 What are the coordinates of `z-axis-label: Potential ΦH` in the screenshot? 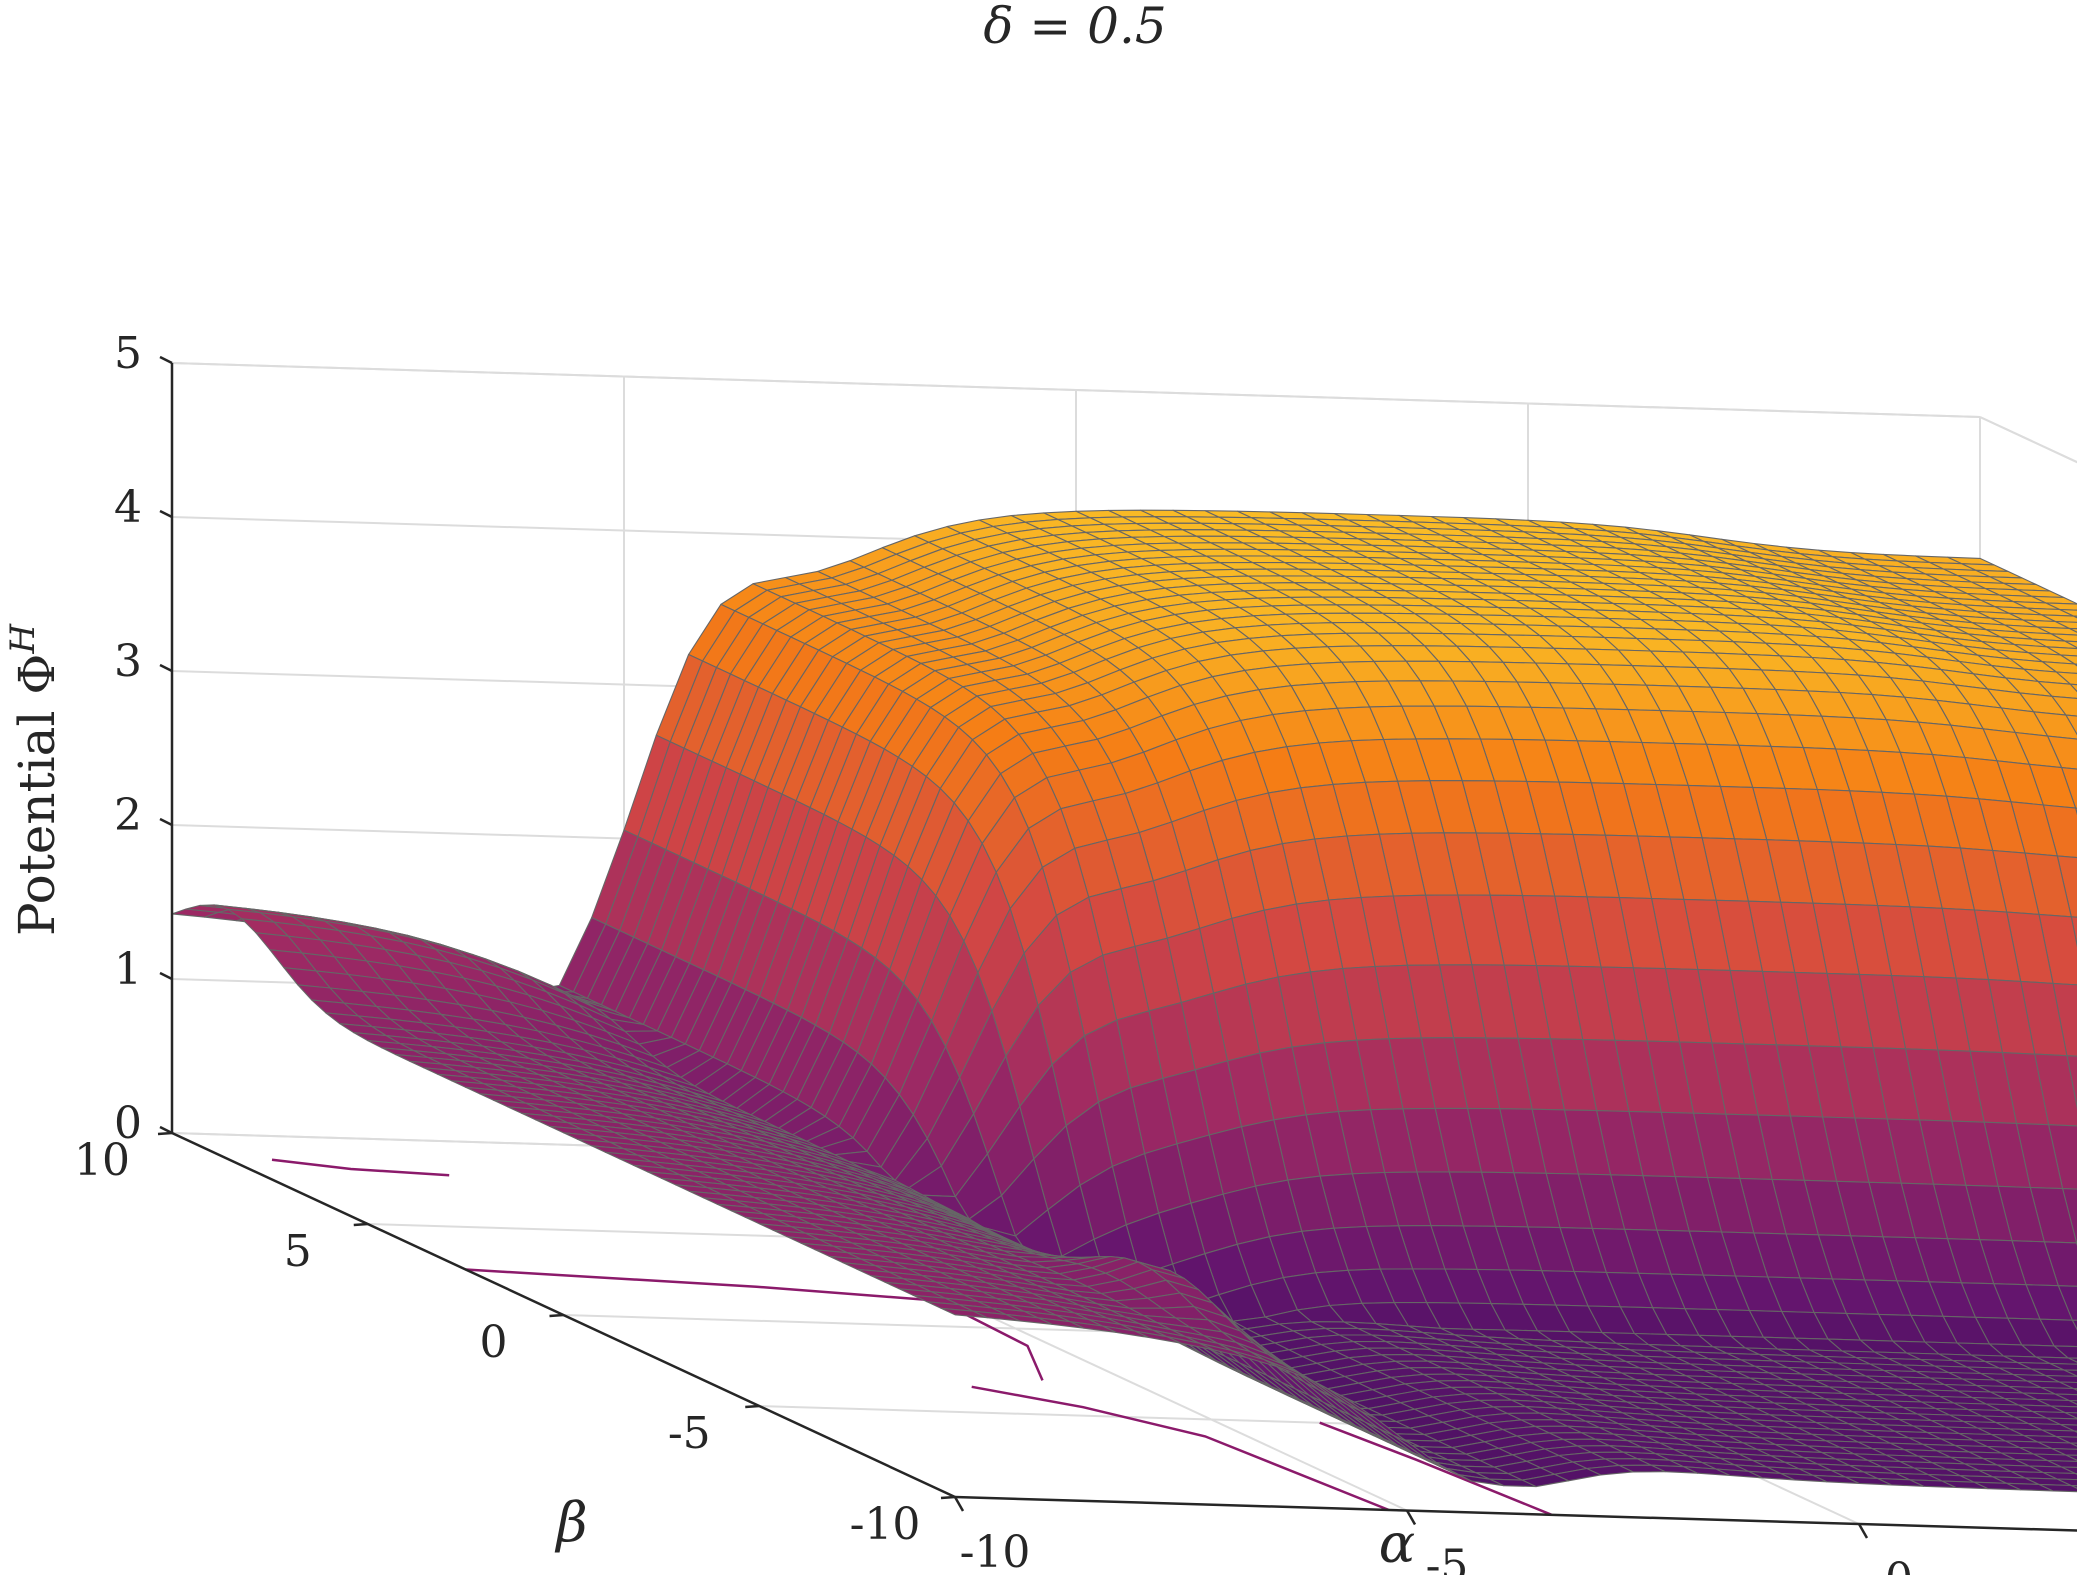 It's located at (34, 779).